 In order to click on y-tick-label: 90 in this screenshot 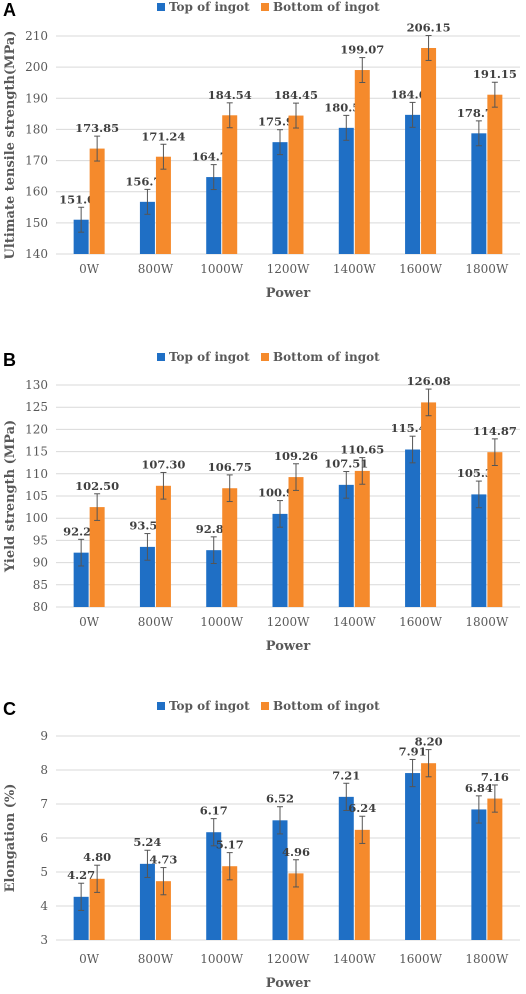, I will do `click(40, 563)`.